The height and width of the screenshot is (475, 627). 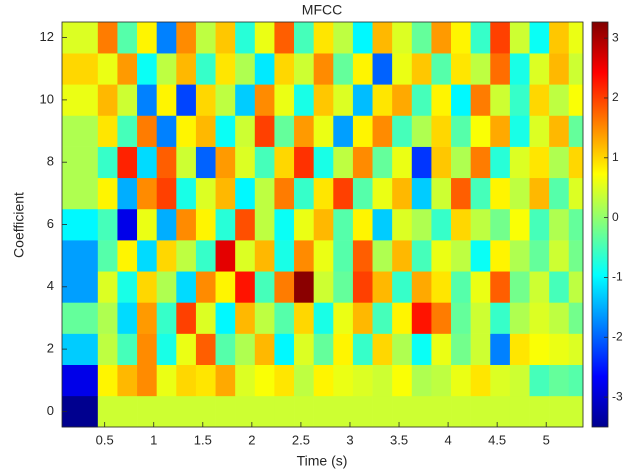 I want to click on x-tick-label: 3, so click(x=349, y=439).